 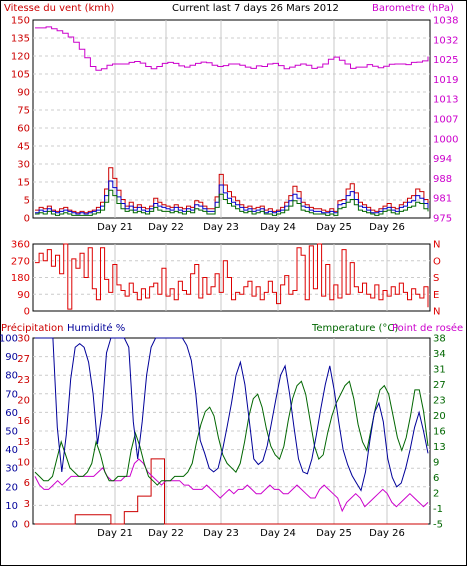 I want to click on humid-axis-tick: 20, so click(x=11, y=487).